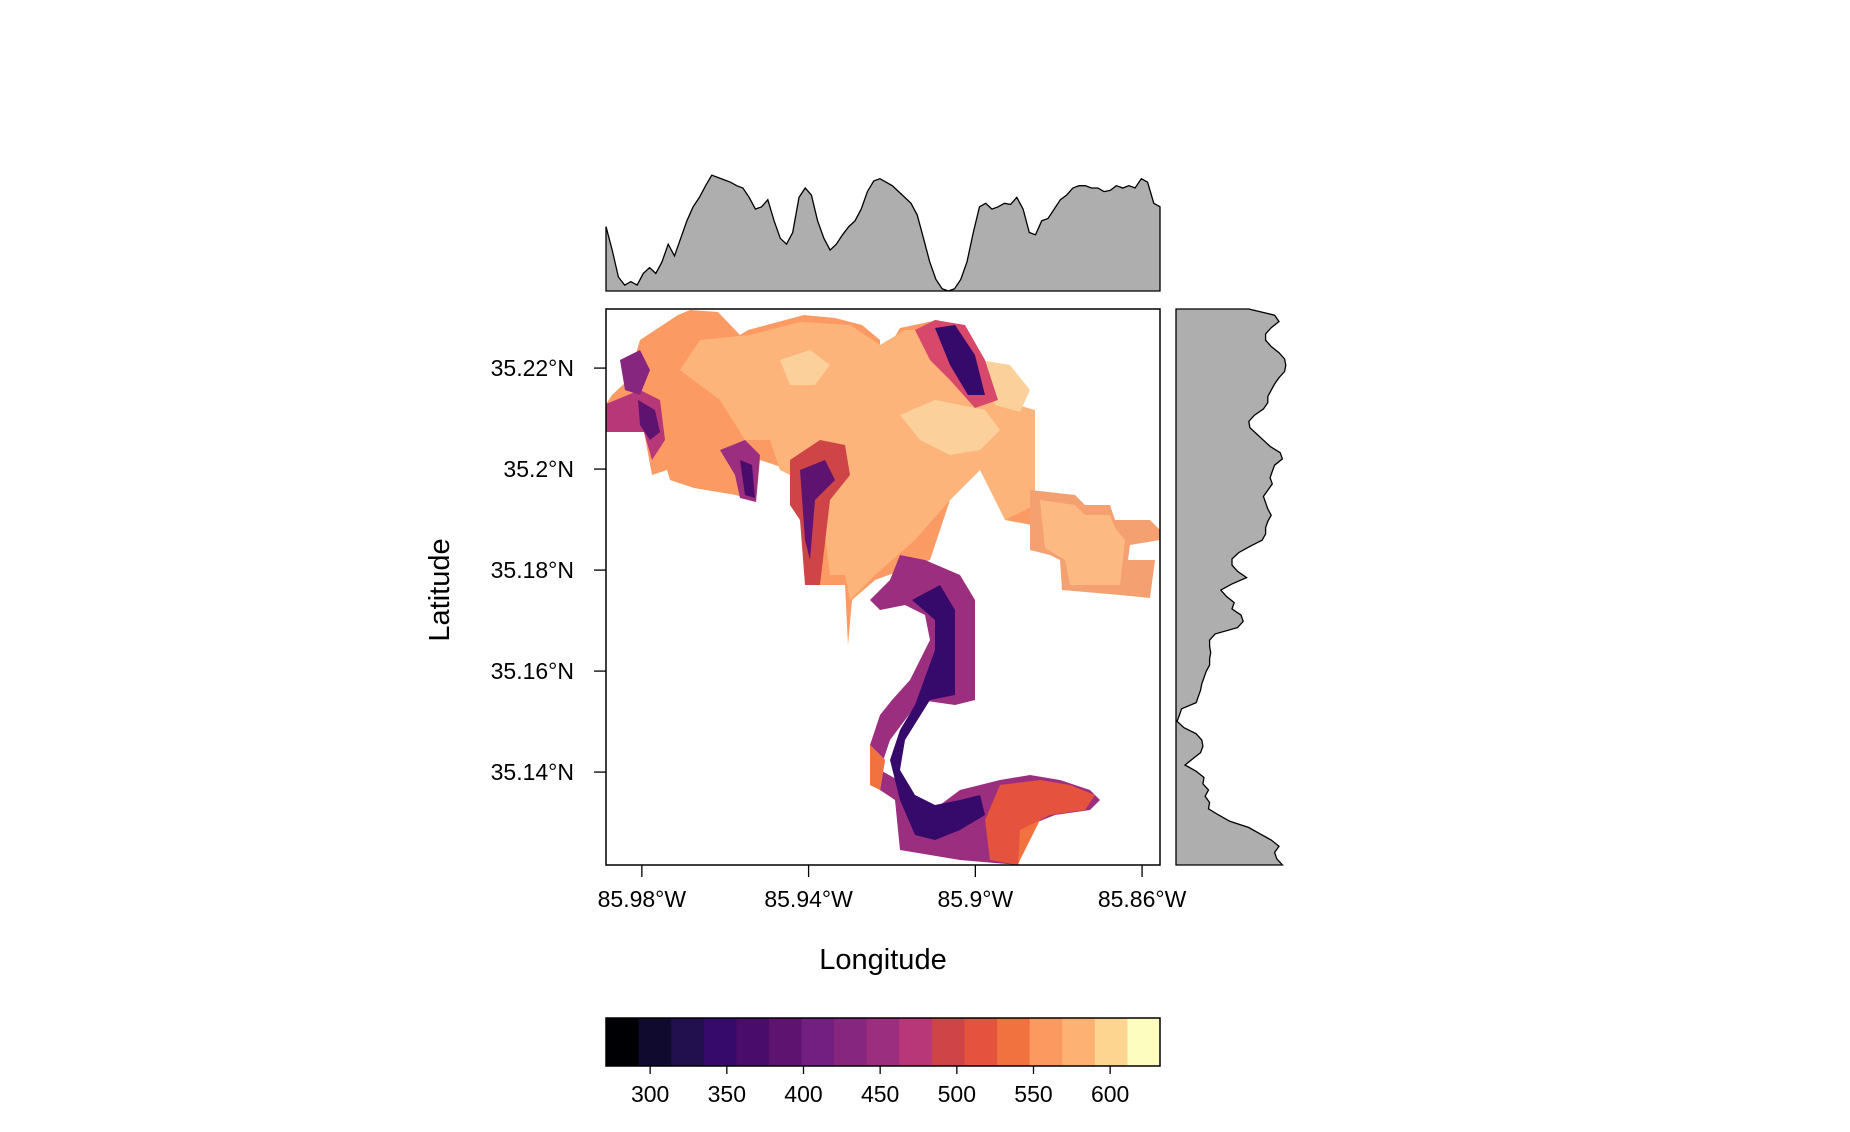  I want to click on colorbar-tick-label: 500, so click(957, 1094).